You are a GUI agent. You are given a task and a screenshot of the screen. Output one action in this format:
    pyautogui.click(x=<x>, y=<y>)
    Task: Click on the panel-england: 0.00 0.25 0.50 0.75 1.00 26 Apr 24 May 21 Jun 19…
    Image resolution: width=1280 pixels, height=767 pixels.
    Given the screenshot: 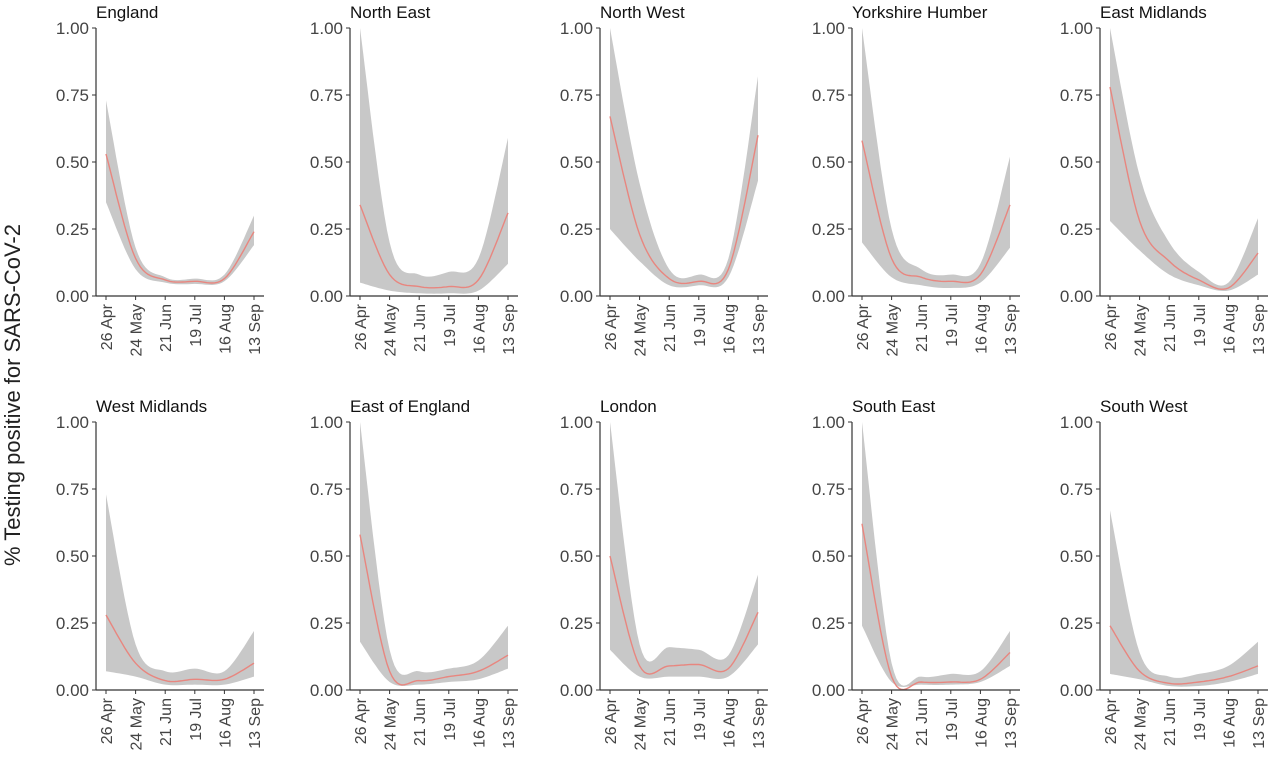 What is the action you would take?
    pyautogui.click(x=160, y=179)
    